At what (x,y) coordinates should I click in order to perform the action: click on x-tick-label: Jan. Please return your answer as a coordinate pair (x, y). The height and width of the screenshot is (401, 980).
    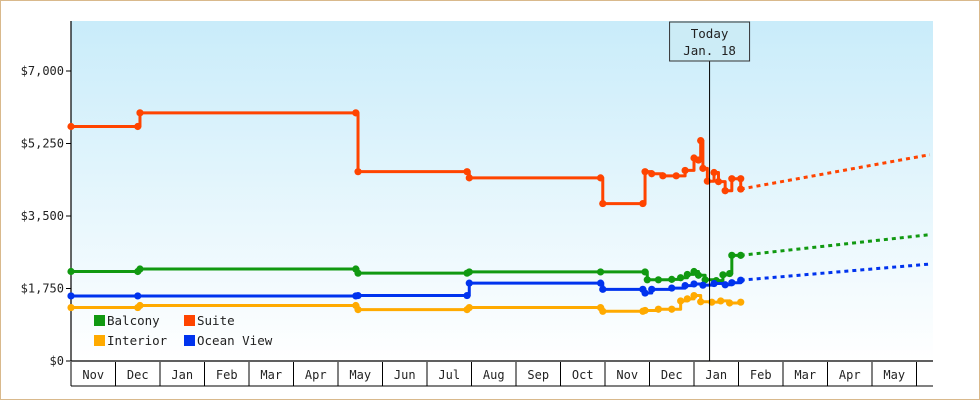
    Looking at the image, I should click on (182, 375).